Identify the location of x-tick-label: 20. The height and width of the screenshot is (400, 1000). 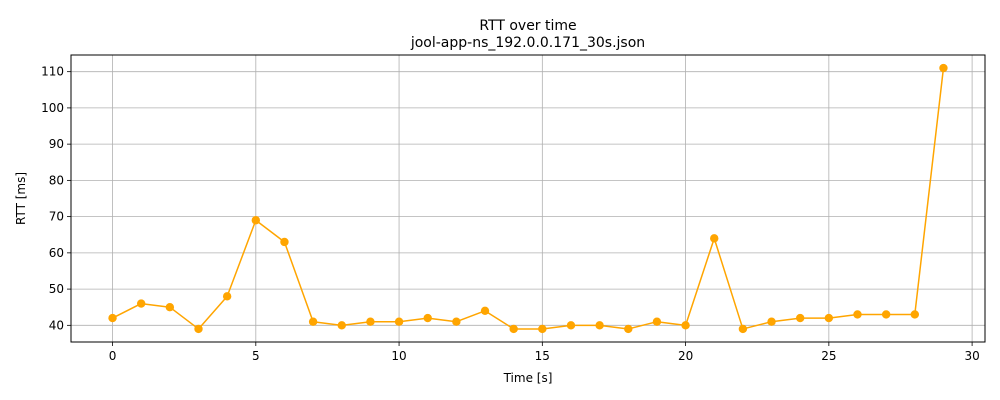
(685, 356).